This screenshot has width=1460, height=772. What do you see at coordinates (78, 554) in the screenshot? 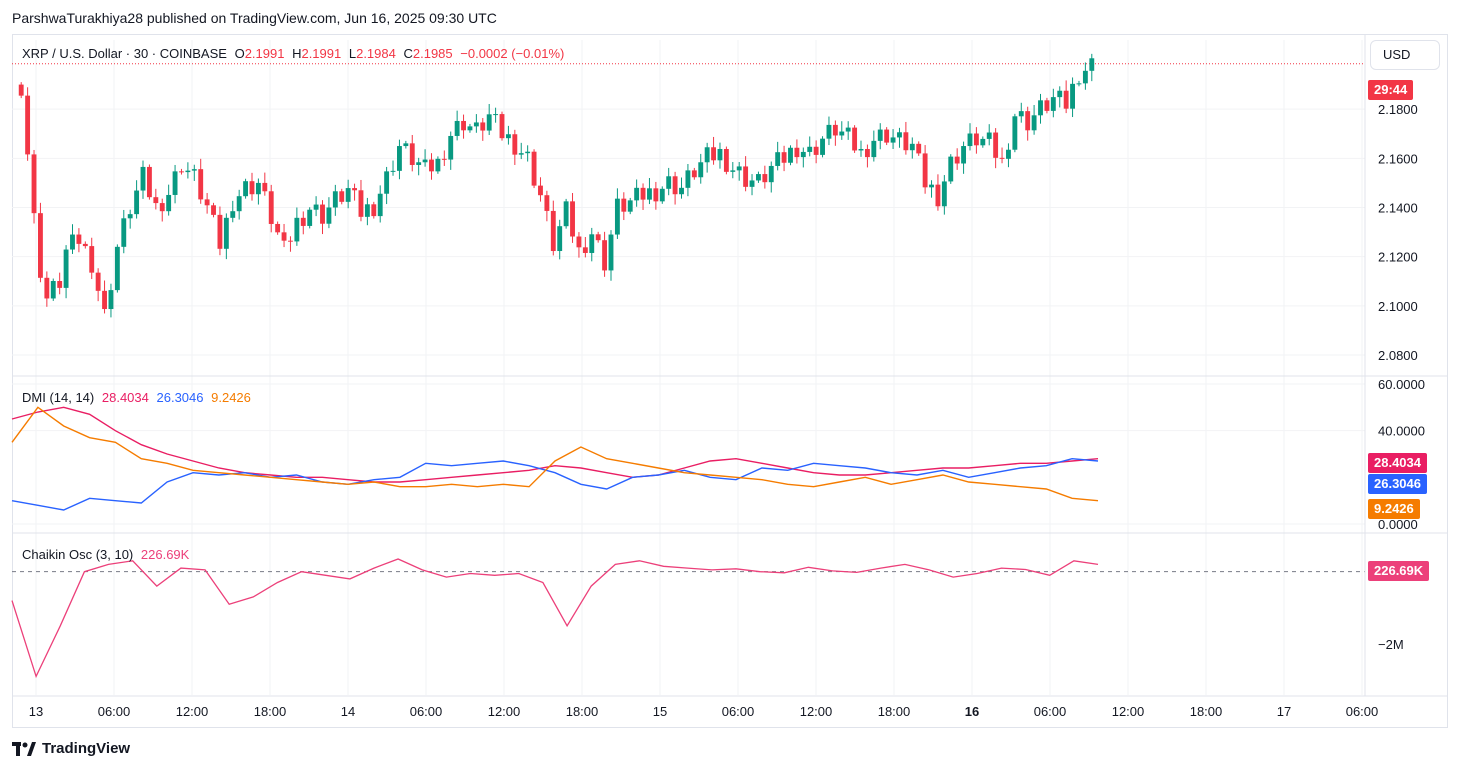
I see `chaikin-label: Chaikin Osc (3, 10)` at bounding box center [78, 554].